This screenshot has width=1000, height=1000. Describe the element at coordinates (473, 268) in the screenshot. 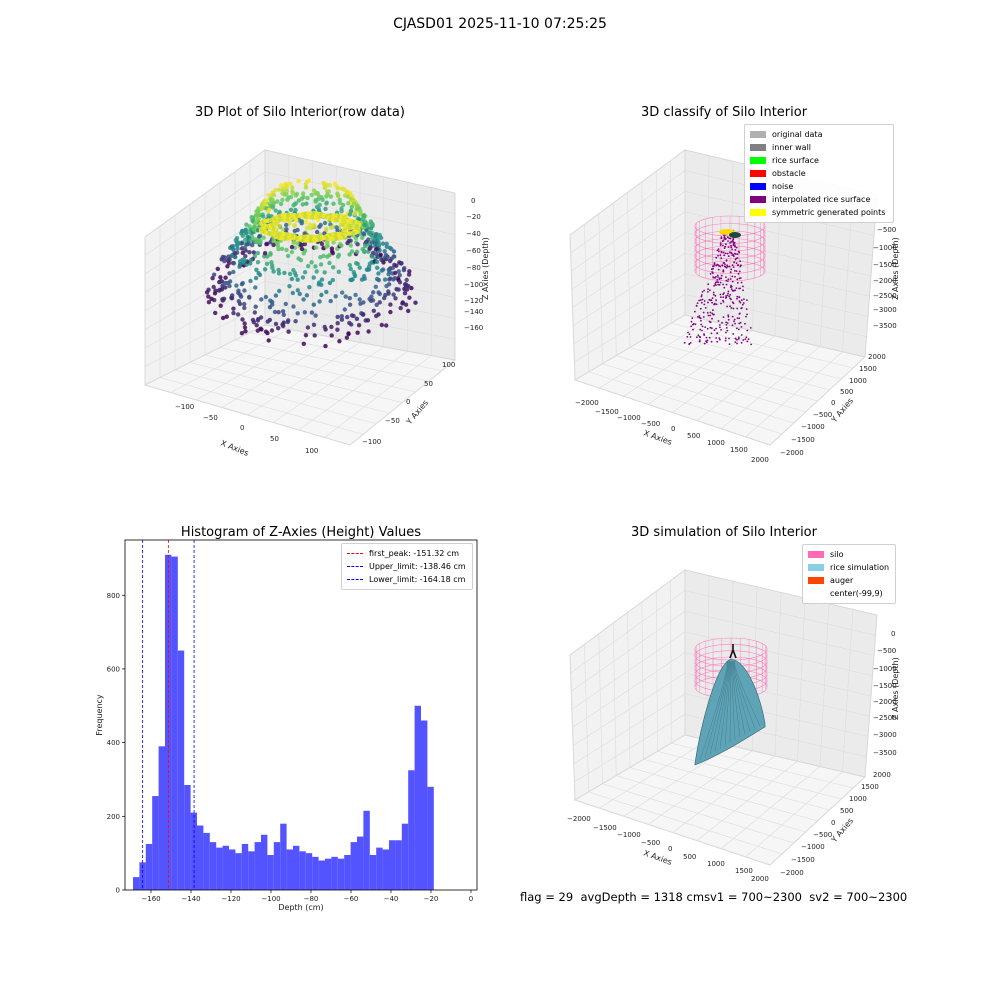

I see `z-tick: −80` at that location.